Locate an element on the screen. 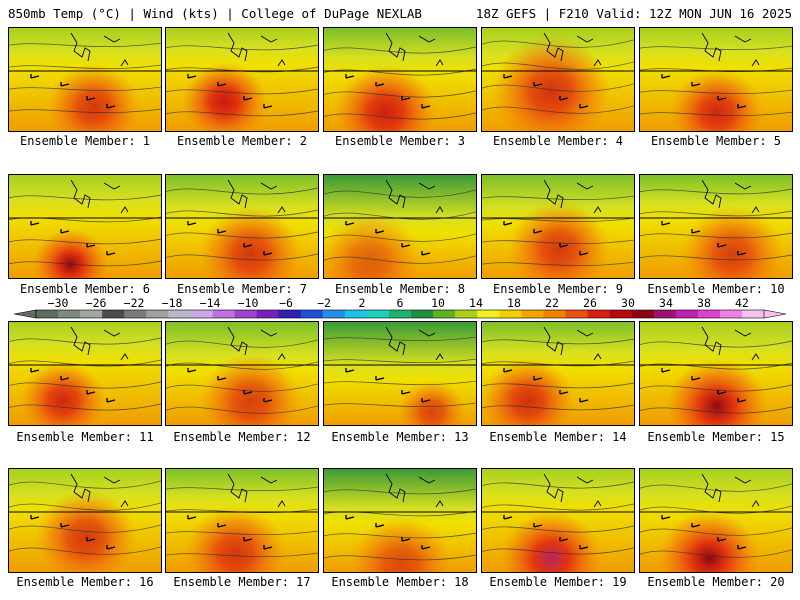 The width and height of the screenshot is (800, 600). panel-label-8: Ensemble Member: 8 is located at coordinates (400, 289).